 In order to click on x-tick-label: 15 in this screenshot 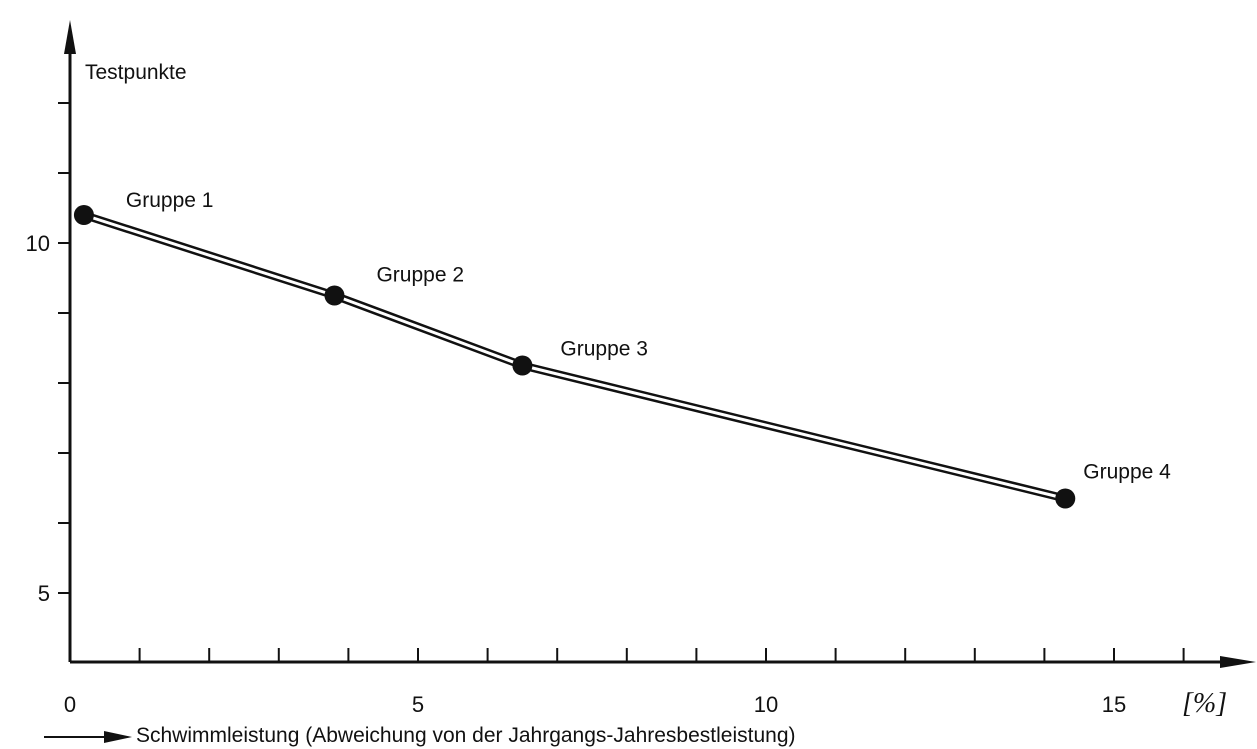, I will do `click(1114, 704)`.